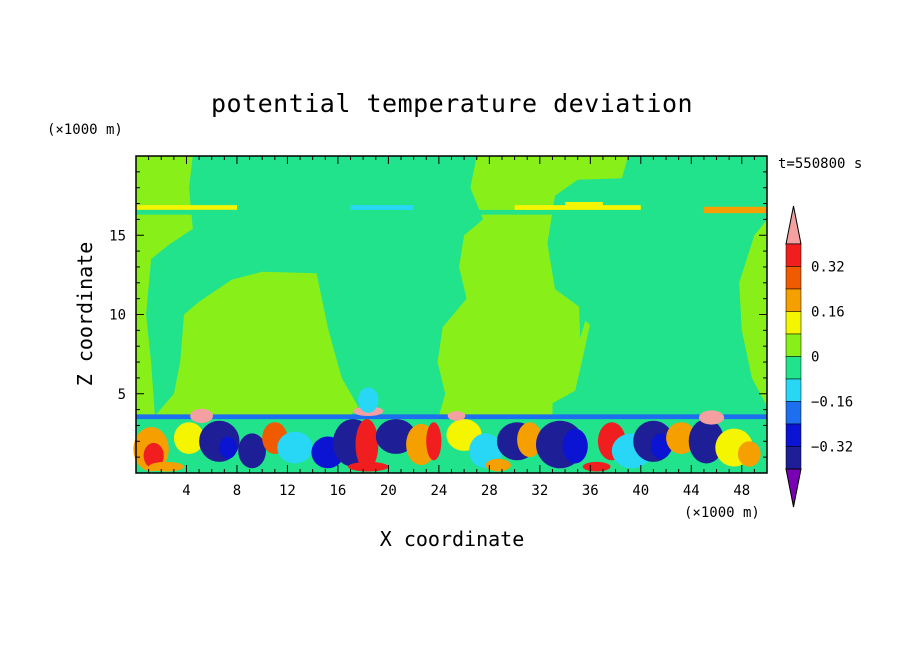  I want to click on y-unit-label: (×1000 m), so click(85, 130).